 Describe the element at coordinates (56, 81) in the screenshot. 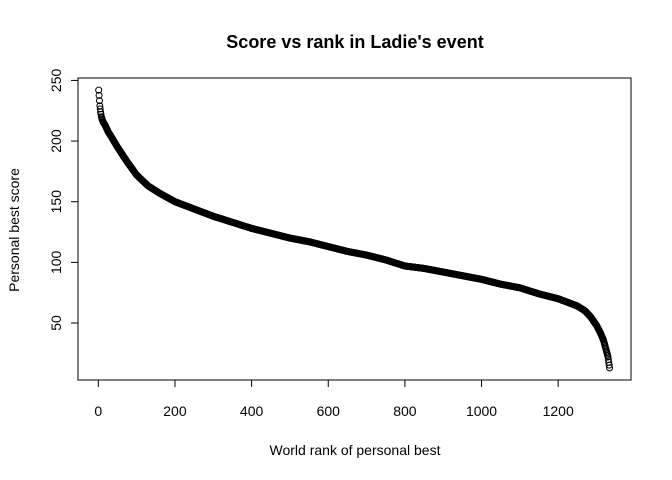

I see `y-tick-label: 250` at that location.